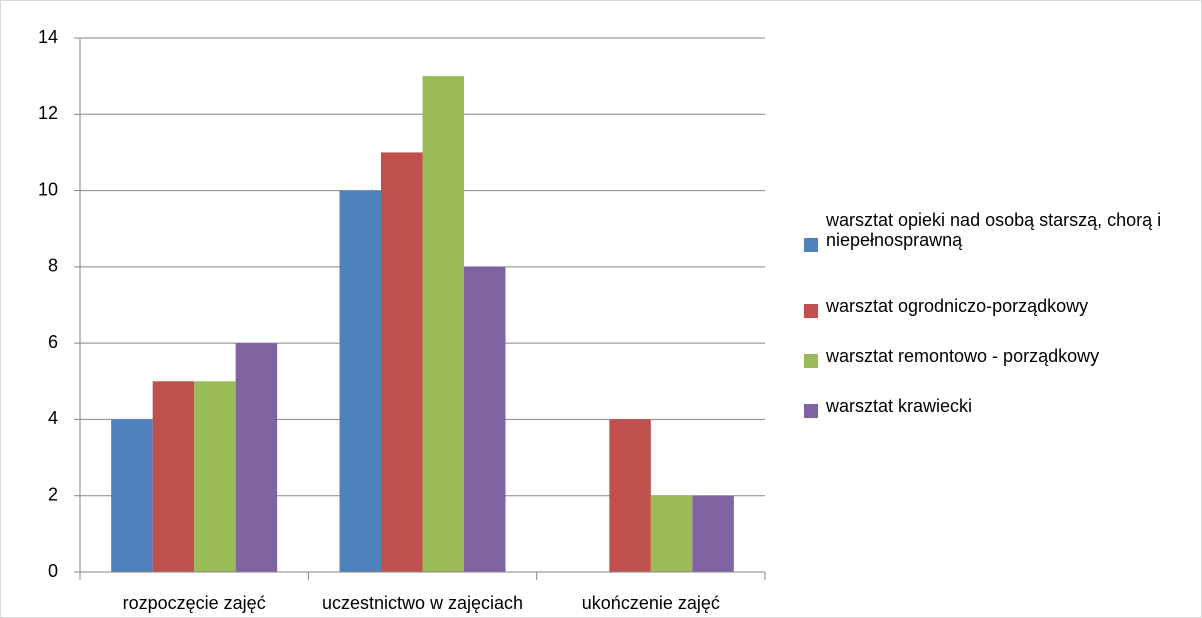 Image resolution: width=1202 pixels, height=618 pixels. I want to click on y-tick-label: 14, so click(48, 37).